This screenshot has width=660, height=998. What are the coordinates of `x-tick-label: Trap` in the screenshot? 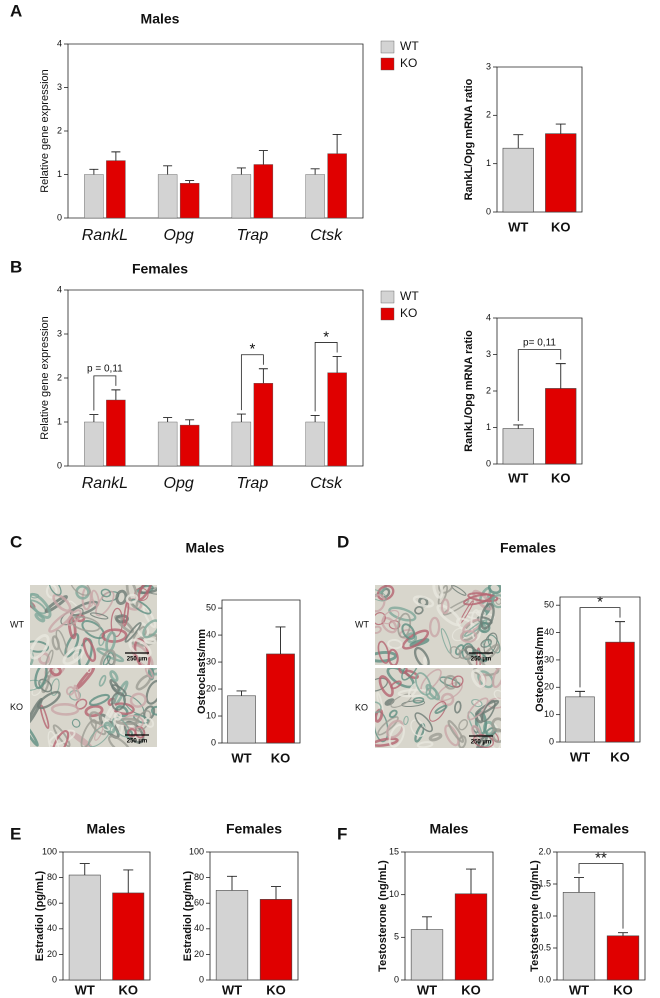 It's located at (253, 483).